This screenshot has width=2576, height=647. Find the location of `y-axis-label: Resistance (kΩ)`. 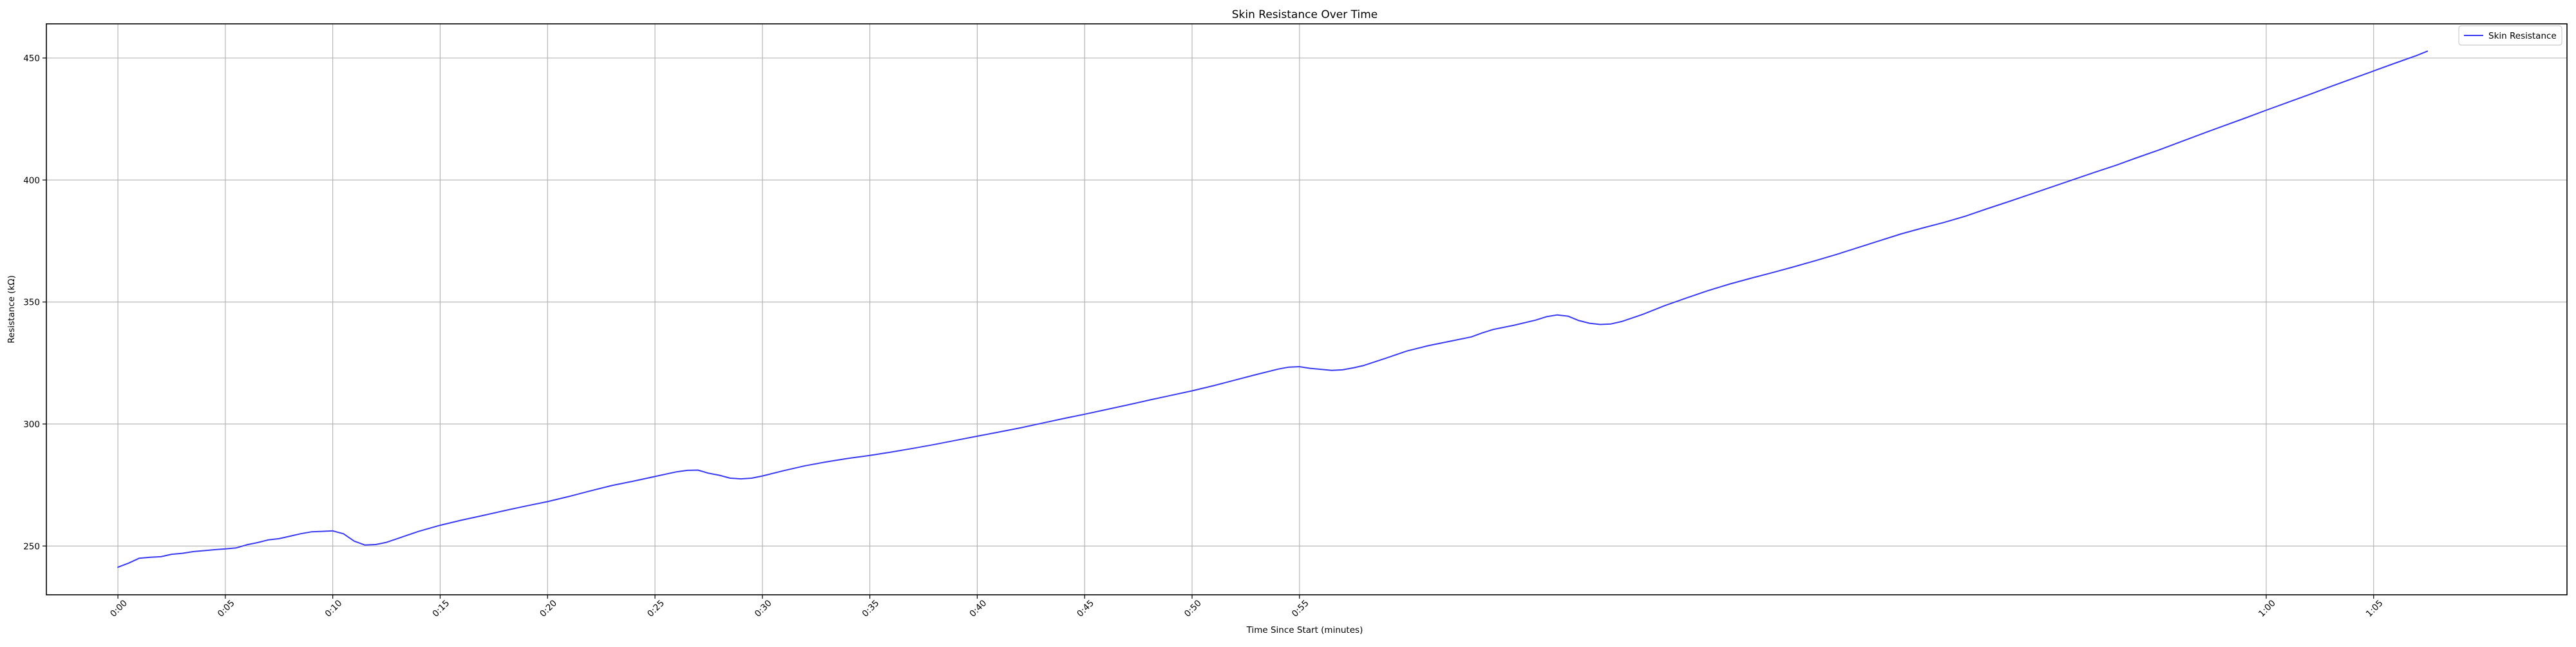

y-axis-label: Resistance (kΩ) is located at coordinates (11, 309).